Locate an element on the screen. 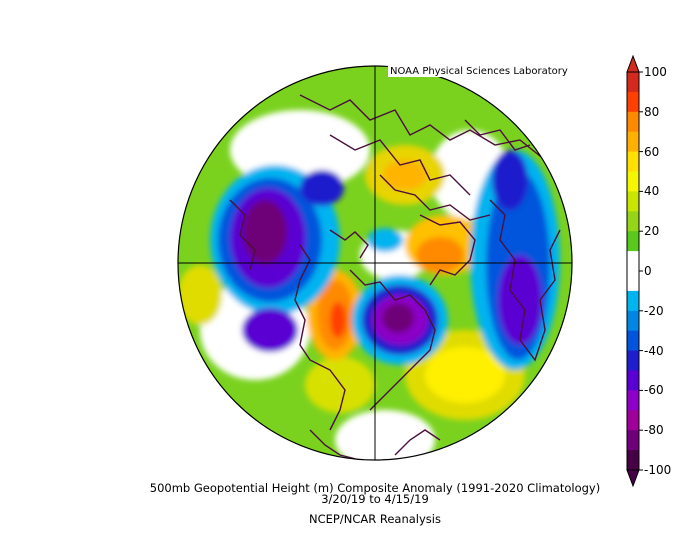  colorbar-tick-label: -20 is located at coordinates (654, 310).